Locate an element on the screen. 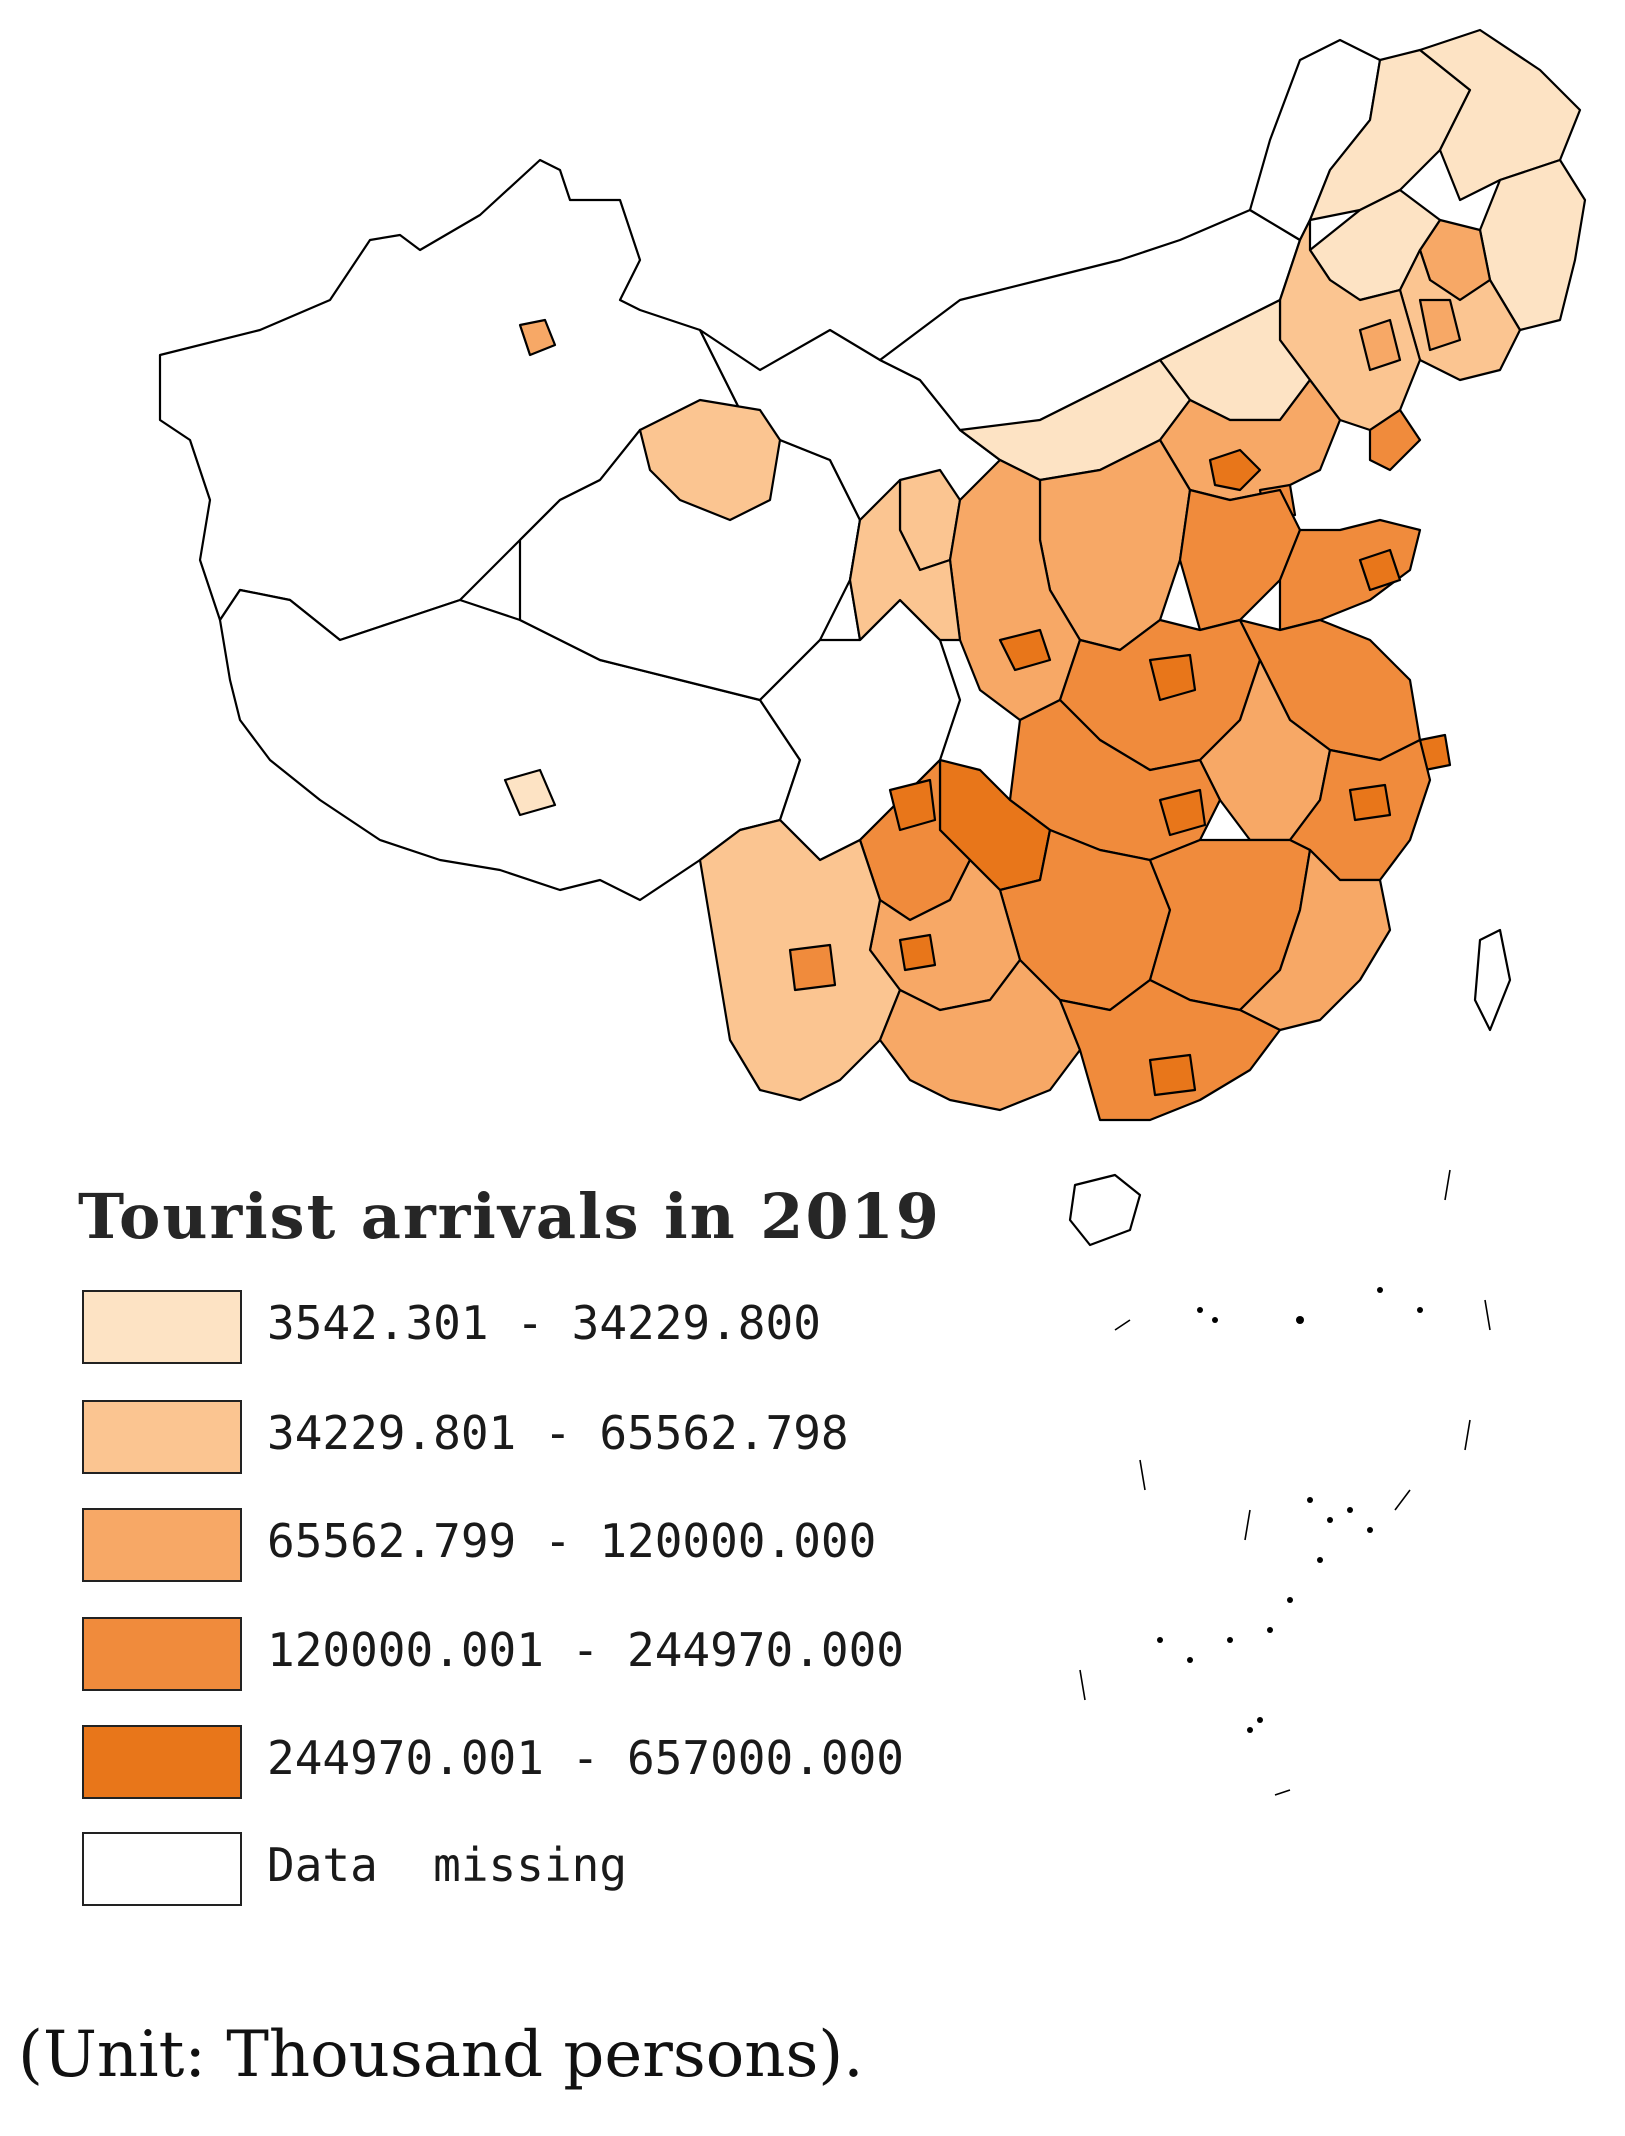 Image resolution: width=1625 pixels, height=2136 pixels. region-kunming is located at coordinates (812, 967).